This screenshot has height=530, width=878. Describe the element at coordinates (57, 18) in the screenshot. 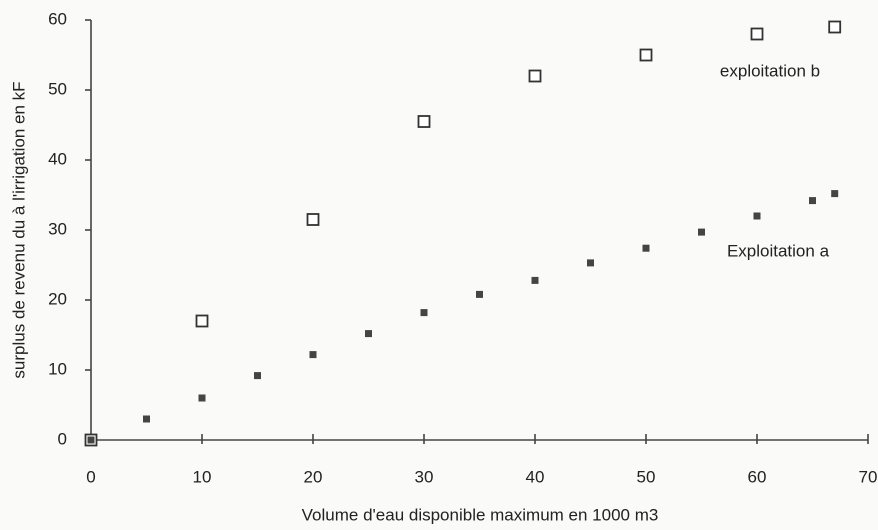

I see `y-tick-label: 60` at that location.